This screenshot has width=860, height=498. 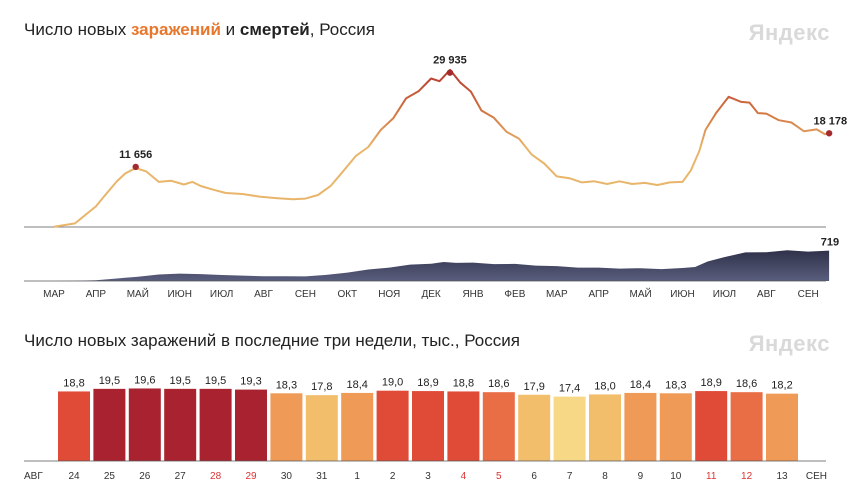 What do you see at coordinates (175, 29) in the screenshot?
I see `title-infections-word: заражений` at bounding box center [175, 29].